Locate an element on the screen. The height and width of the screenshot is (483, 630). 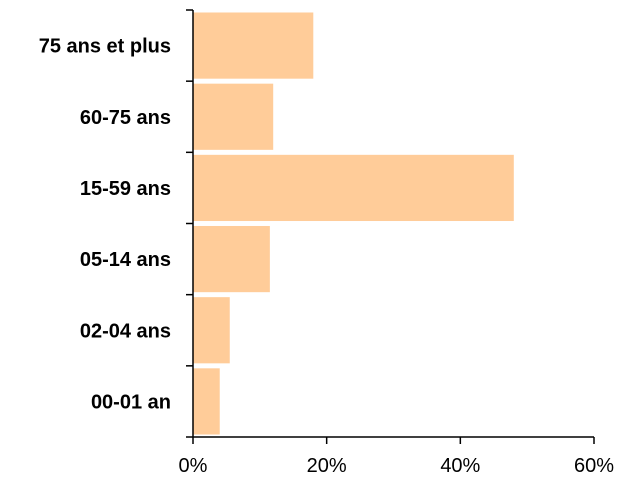
category-label-1: 60-75 ans is located at coordinates (125, 118).